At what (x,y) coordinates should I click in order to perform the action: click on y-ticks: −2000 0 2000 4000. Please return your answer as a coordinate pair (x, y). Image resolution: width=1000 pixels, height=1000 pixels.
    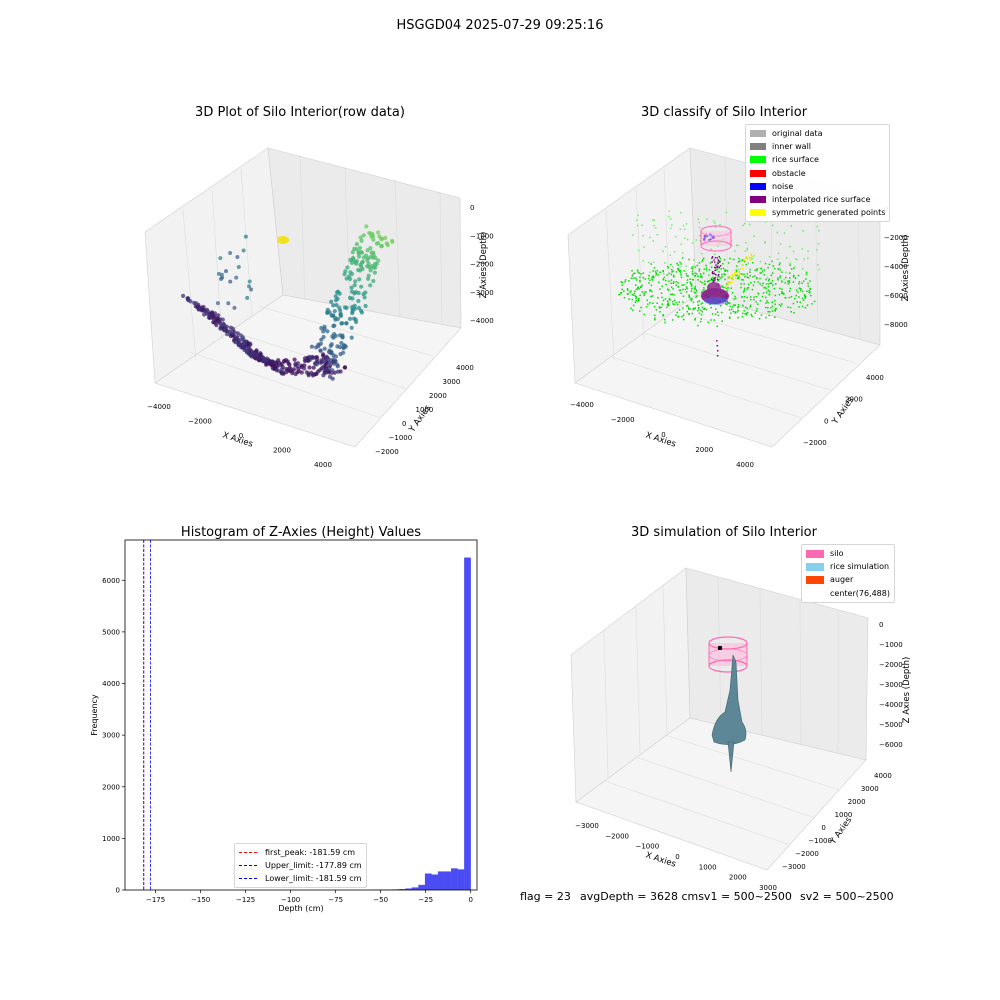
    Looking at the image, I should click on (843, 410).